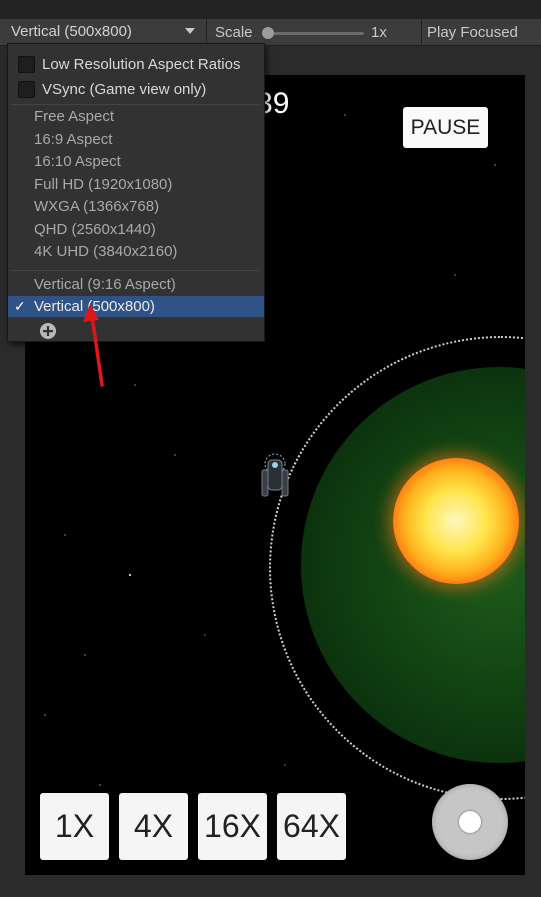 The image size is (541, 897). What do you see at coordinates (74, 826) in the screenshot?
I see `speed-1x-button: 1X` at bounding box center [74, 826].